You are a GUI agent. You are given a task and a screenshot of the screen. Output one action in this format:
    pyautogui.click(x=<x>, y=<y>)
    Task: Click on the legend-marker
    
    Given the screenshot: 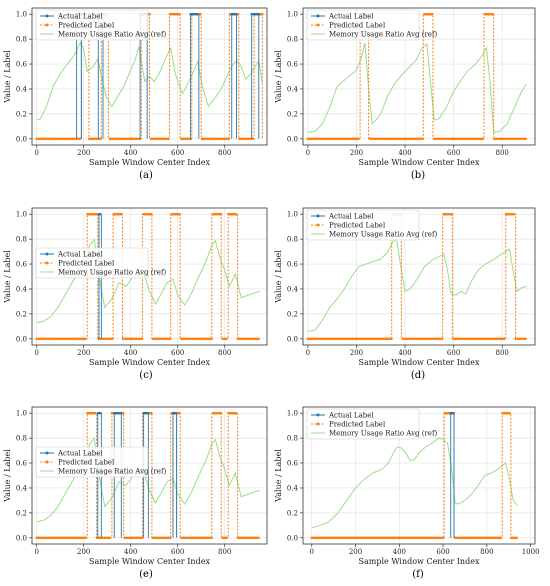 What is the action you would take?
    pyautogui.click(x=47, y=462)
    